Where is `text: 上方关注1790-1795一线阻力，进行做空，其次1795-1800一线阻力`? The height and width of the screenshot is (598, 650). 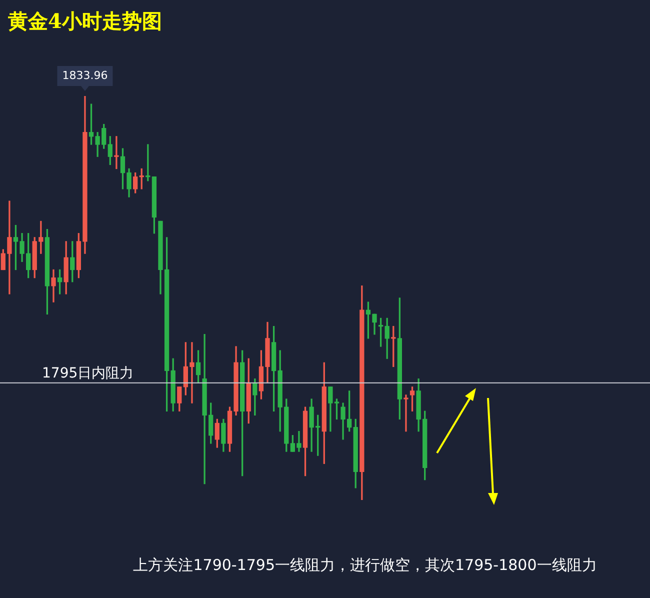
text: 上方关注1790-1795一线阻力，进行做空，其次1795-1800一线阻力 is located at coordinates (365, 565).